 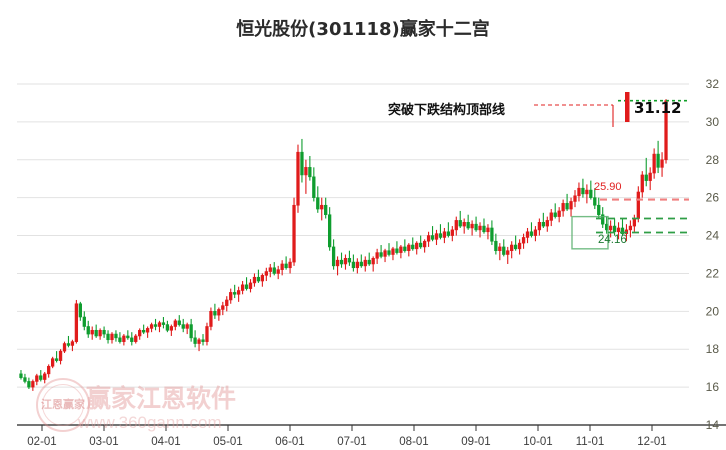 What do you see at coordinates (612, 240) in the screenshot?
I see `support-level-label: 24.16` at bounding box center [612, 240].